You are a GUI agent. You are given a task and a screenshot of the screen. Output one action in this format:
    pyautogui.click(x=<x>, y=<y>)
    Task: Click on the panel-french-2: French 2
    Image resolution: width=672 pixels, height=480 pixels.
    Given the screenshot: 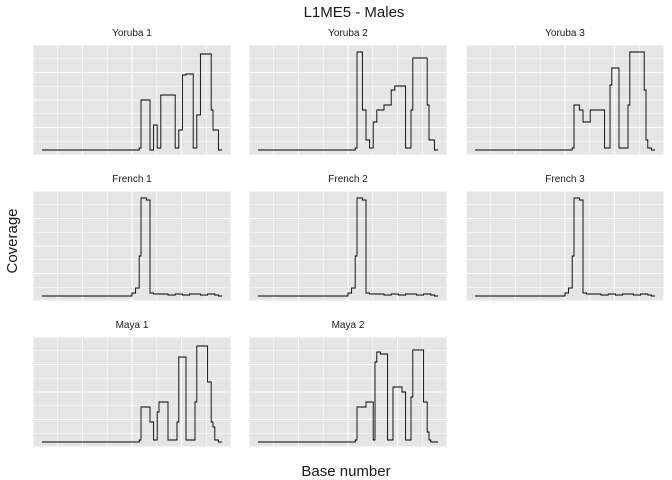 What is the action you would take?
    pyautogui.click(x=348, y=238)
    